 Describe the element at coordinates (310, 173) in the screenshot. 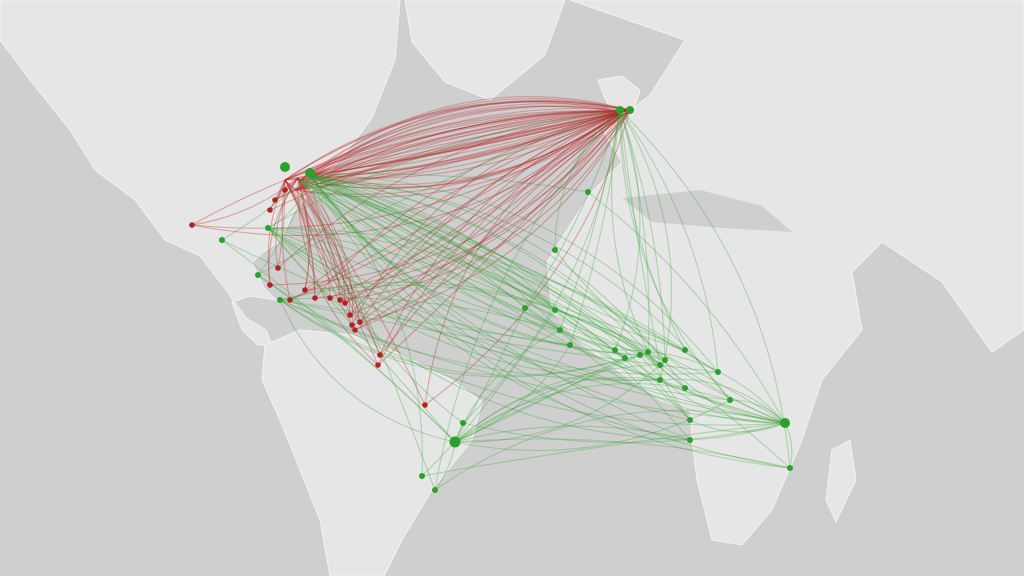

I see `hub-dot` at that location.